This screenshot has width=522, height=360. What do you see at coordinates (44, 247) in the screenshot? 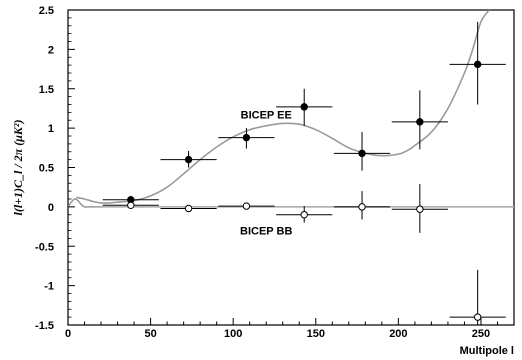
I see `y-tick-label: -0.5` at bounding box center [44, 247].